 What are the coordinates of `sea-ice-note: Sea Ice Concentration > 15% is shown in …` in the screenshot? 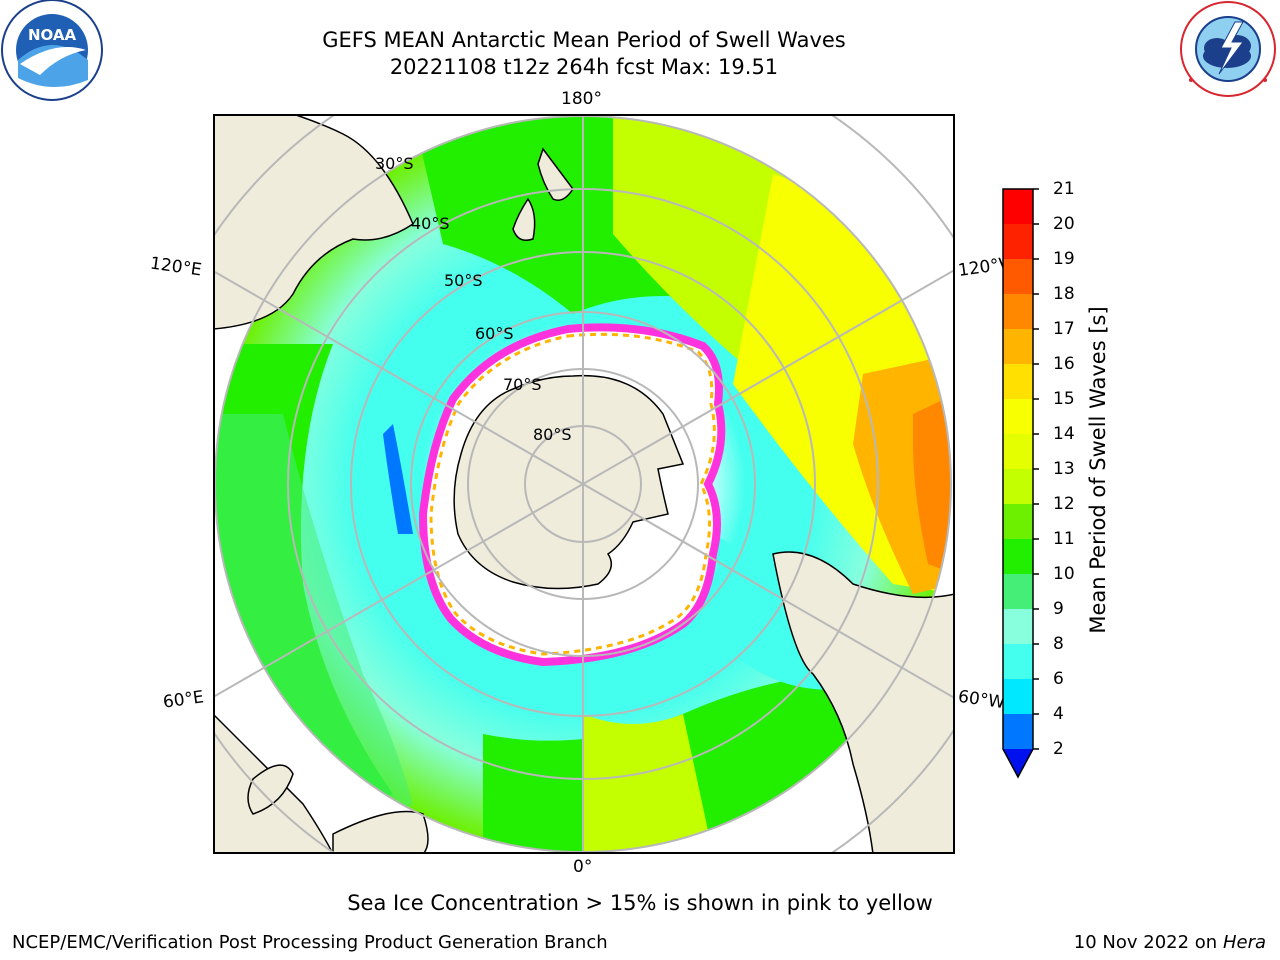 It's located at (640, 903).